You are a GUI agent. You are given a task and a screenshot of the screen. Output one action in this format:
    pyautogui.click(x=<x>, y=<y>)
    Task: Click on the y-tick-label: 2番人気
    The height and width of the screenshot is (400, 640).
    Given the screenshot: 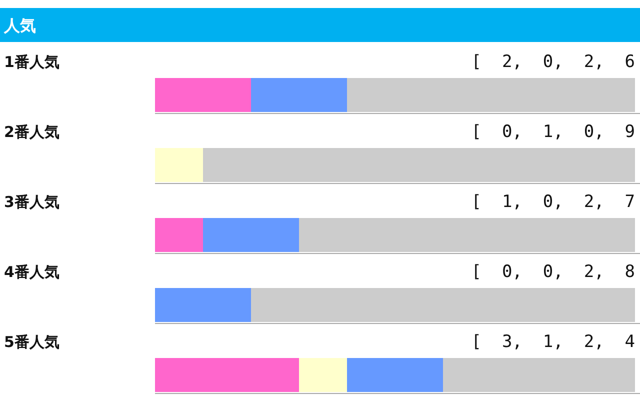 What is the action you would take?
    pyautogui.click(x=32, y=132)
    